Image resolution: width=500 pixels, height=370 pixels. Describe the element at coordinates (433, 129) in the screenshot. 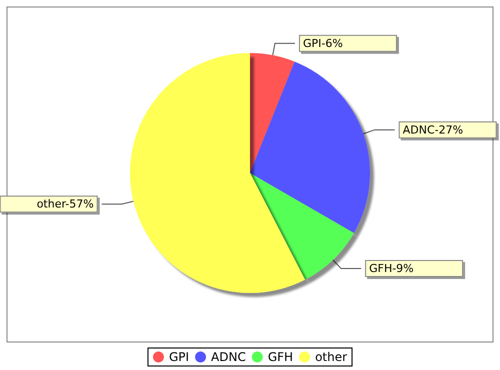

I see `data-label: ADNC-27%` at that location.